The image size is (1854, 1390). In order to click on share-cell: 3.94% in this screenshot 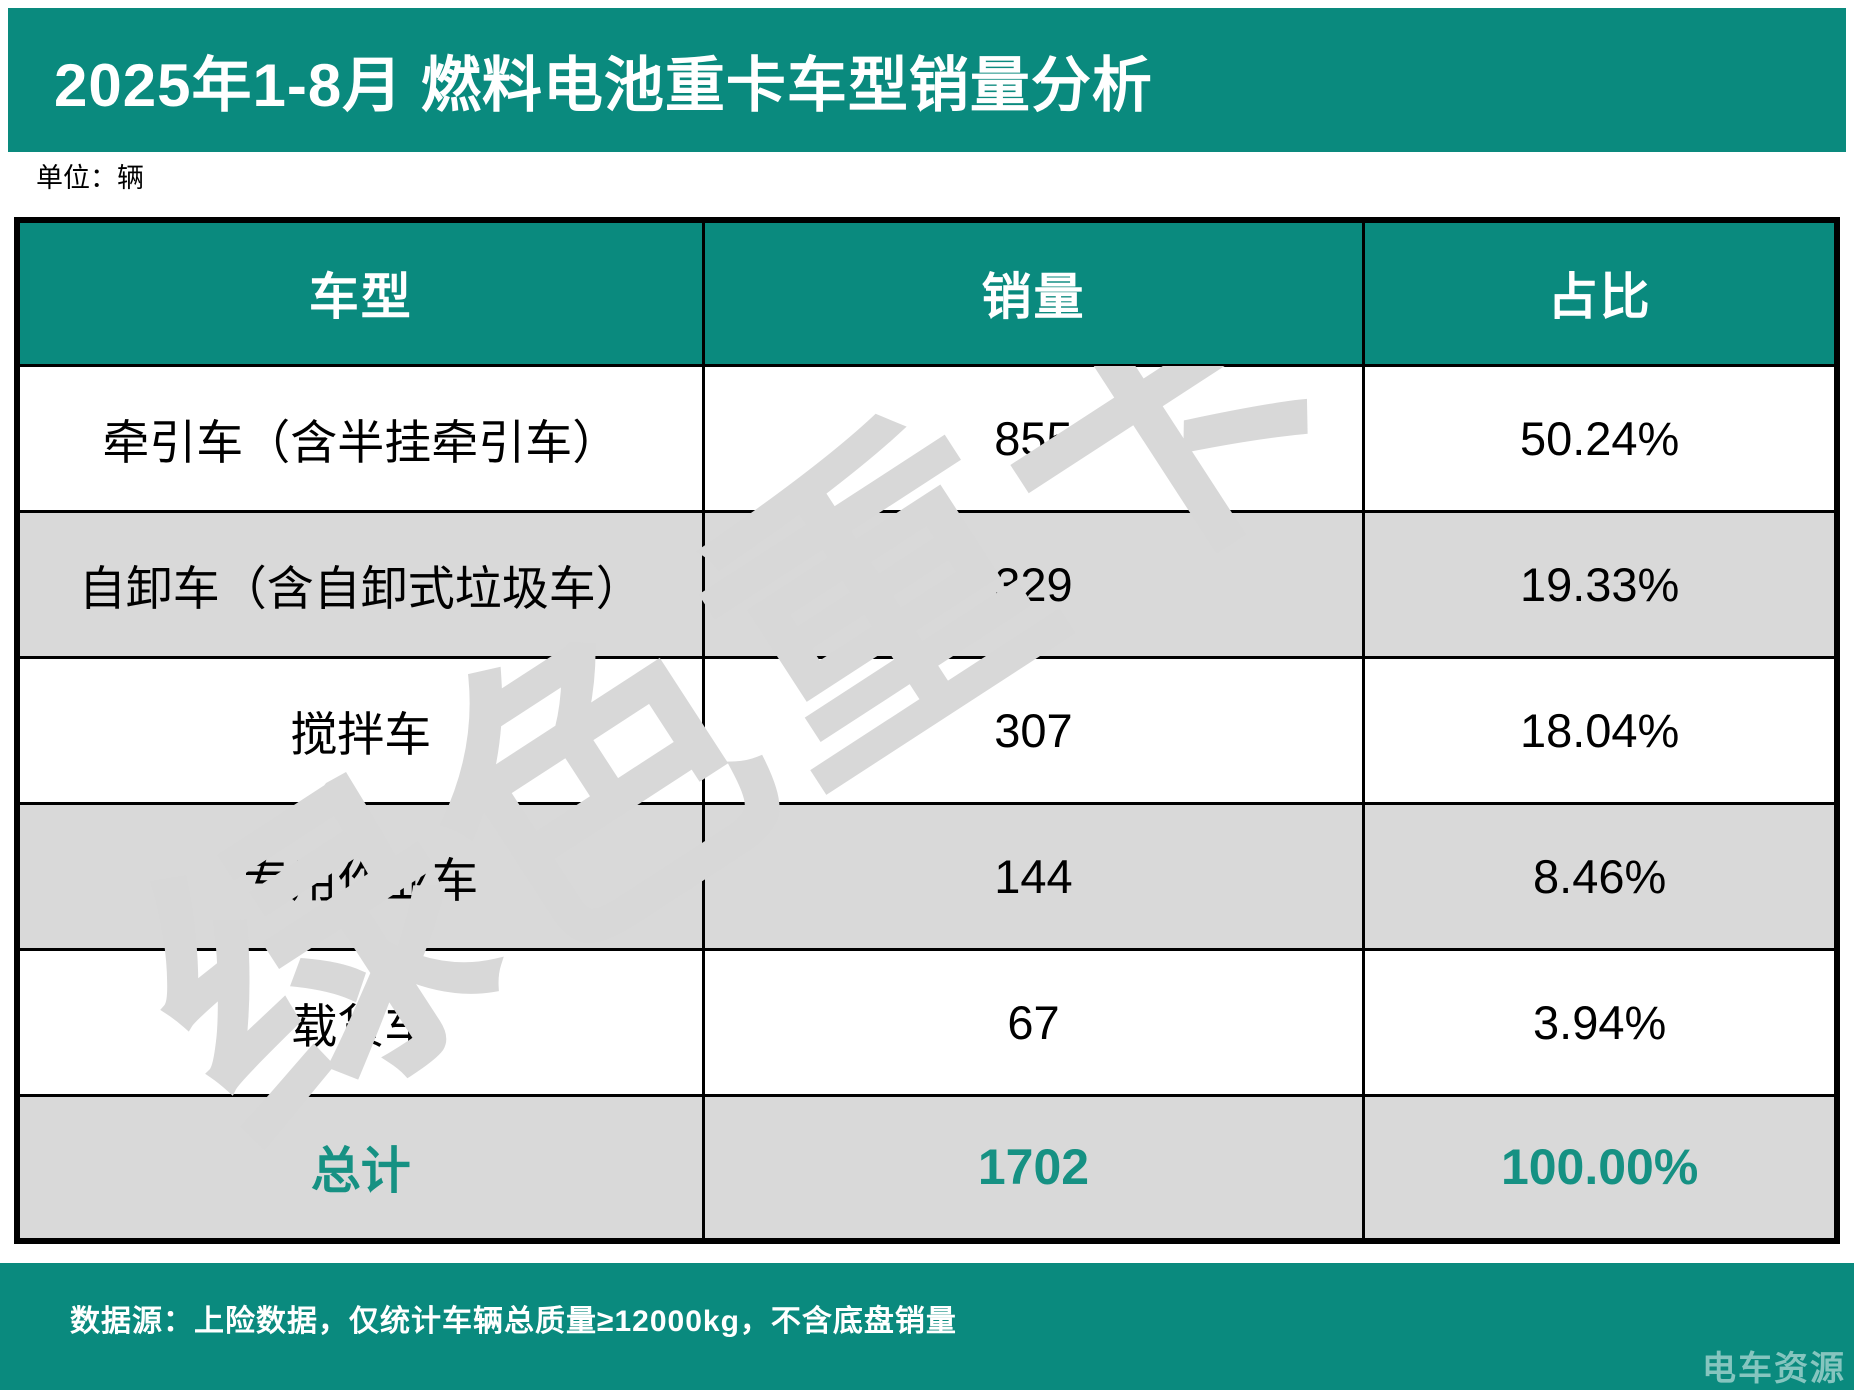, I will do `click(1600, 1022)`.